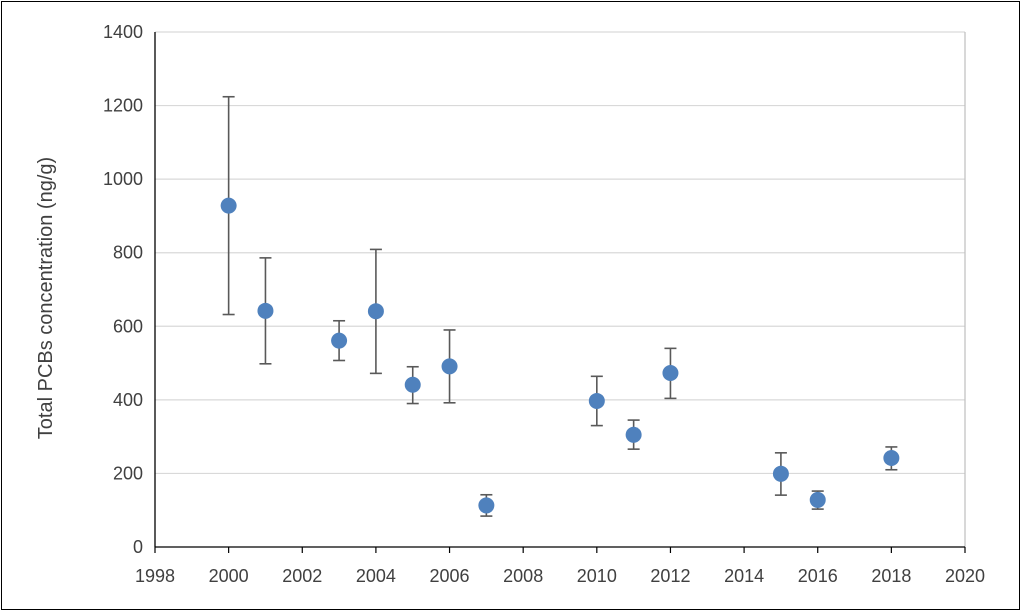  Describe the element at coordinates (123, 106) in the screenshot. I see `y-tick-label: 1200` at that location.